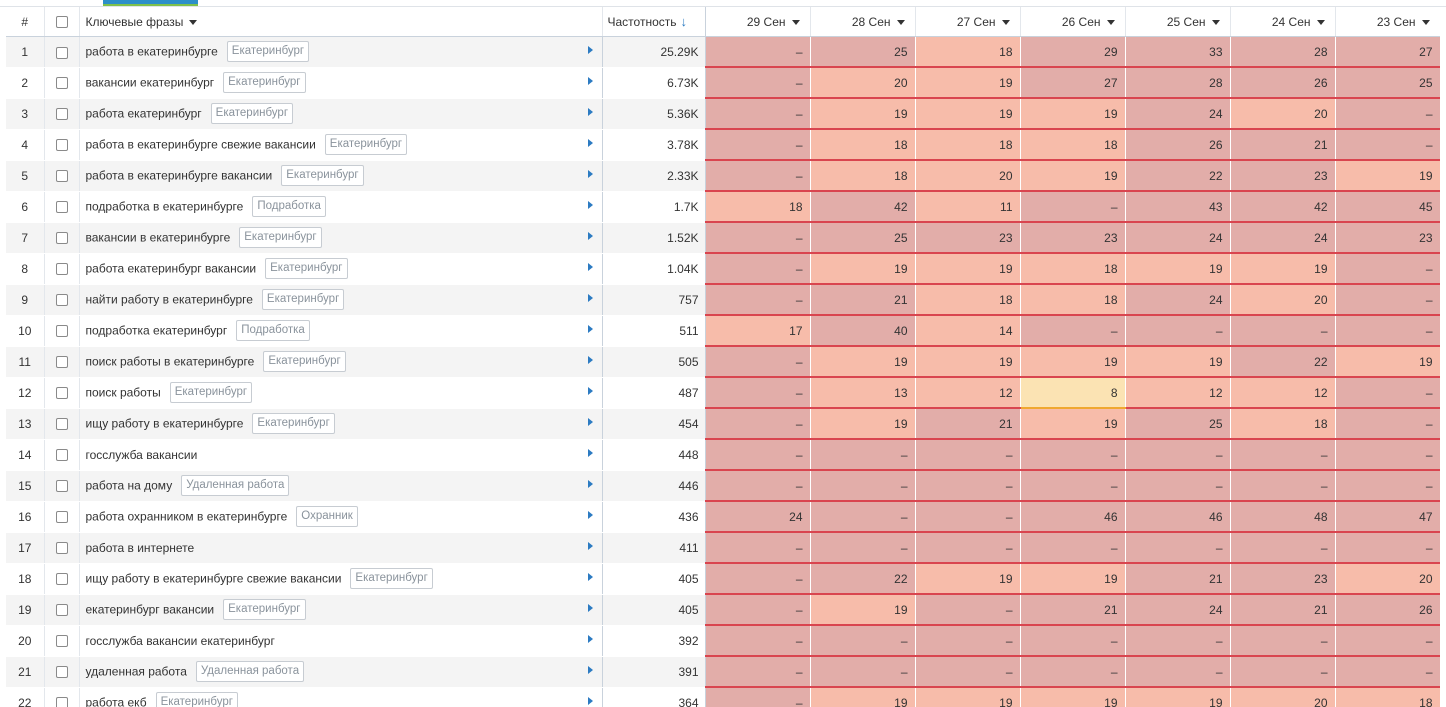  Describe the element at coordinates (967, 330) in the screenshot. I see `position-cell: 14` at that location.